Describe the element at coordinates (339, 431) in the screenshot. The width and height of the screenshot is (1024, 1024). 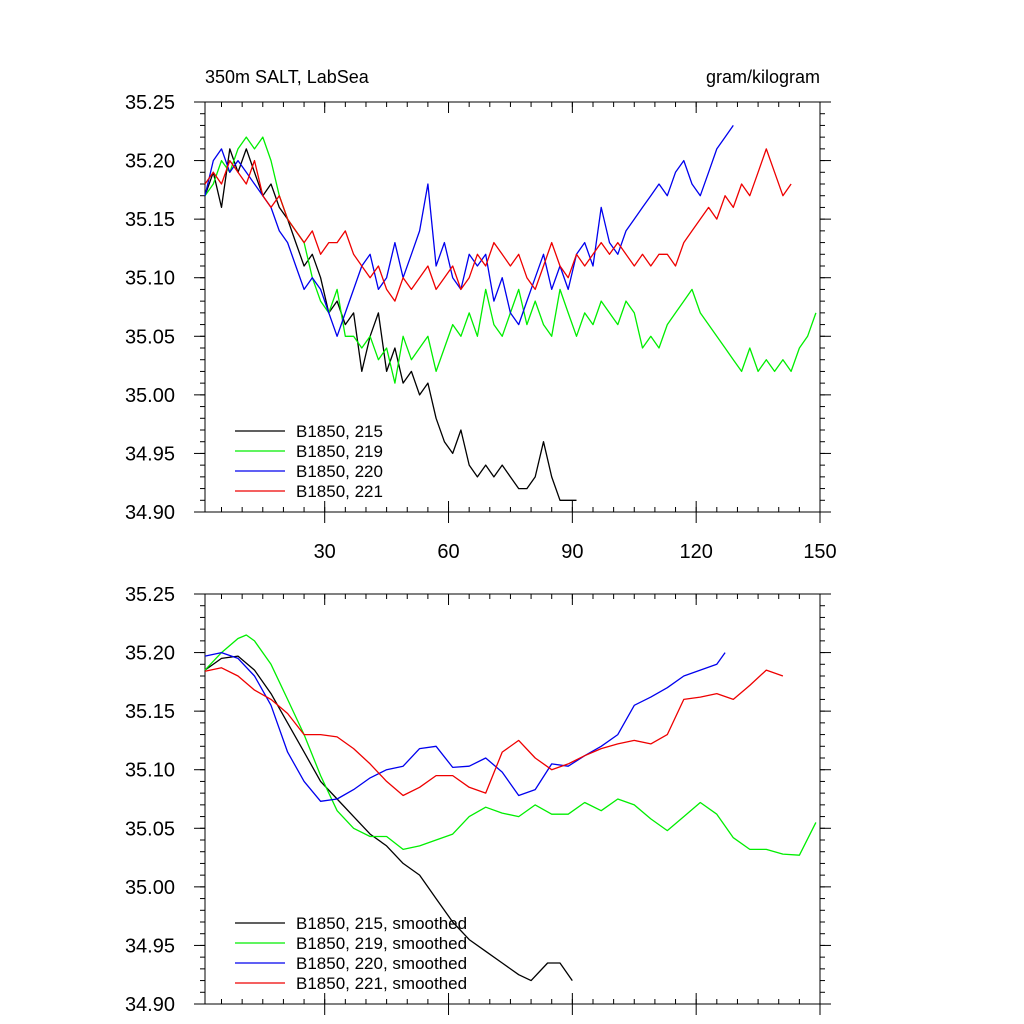
I see `legend-label: B1850, 215` at that location.